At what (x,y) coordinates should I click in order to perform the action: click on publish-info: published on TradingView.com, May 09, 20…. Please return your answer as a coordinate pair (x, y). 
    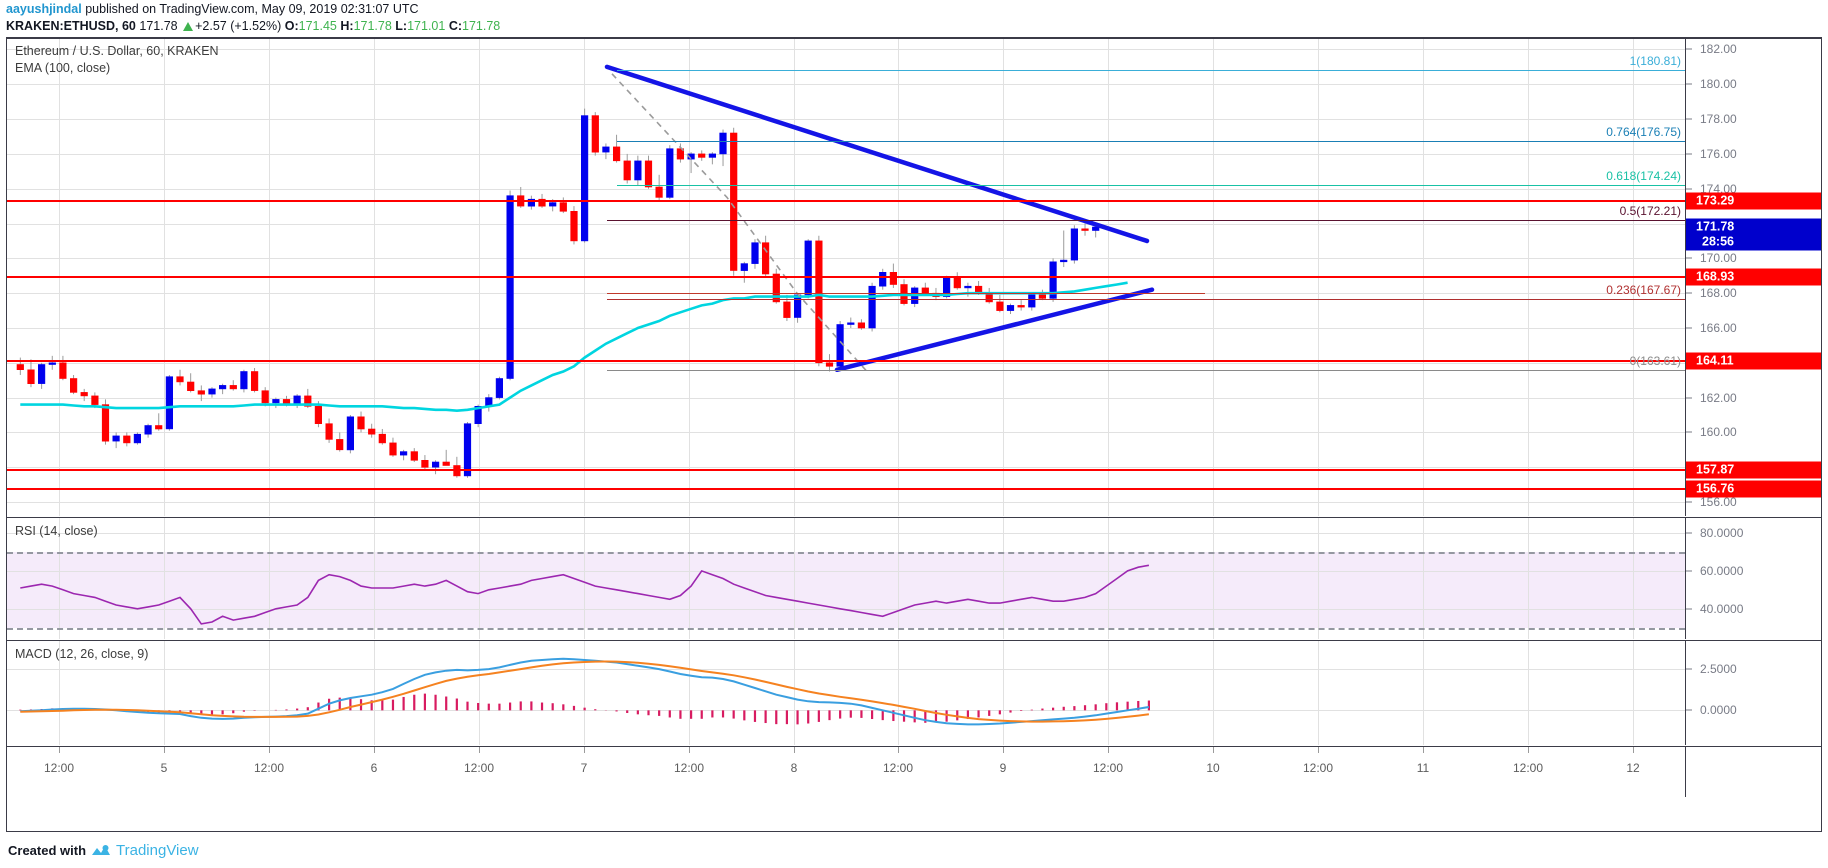
    Looking at the image, I should click on (252, 9).